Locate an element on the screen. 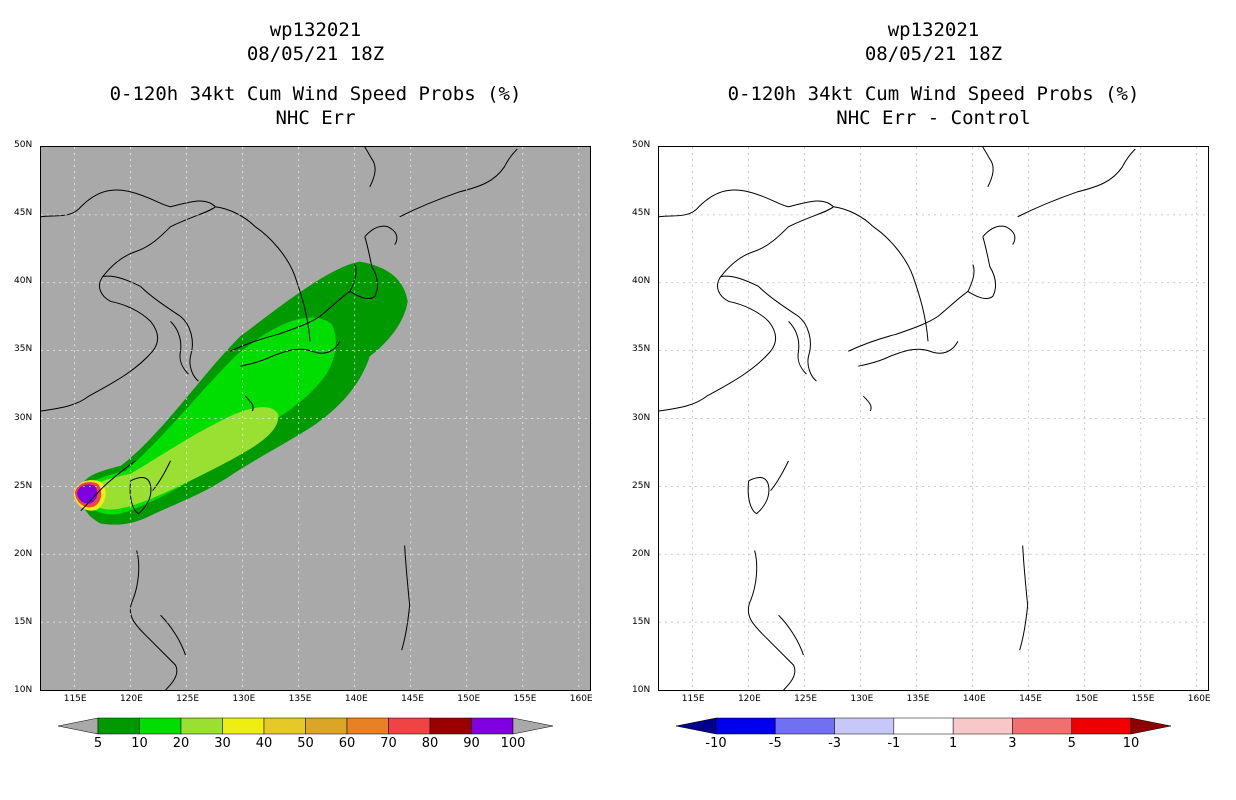  colorbar-label: 100 is located at coordinates (513, 743).